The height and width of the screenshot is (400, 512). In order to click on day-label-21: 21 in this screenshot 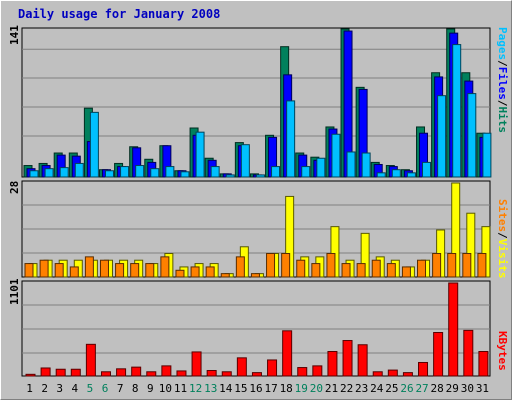, I will do `click(331, 388)`.